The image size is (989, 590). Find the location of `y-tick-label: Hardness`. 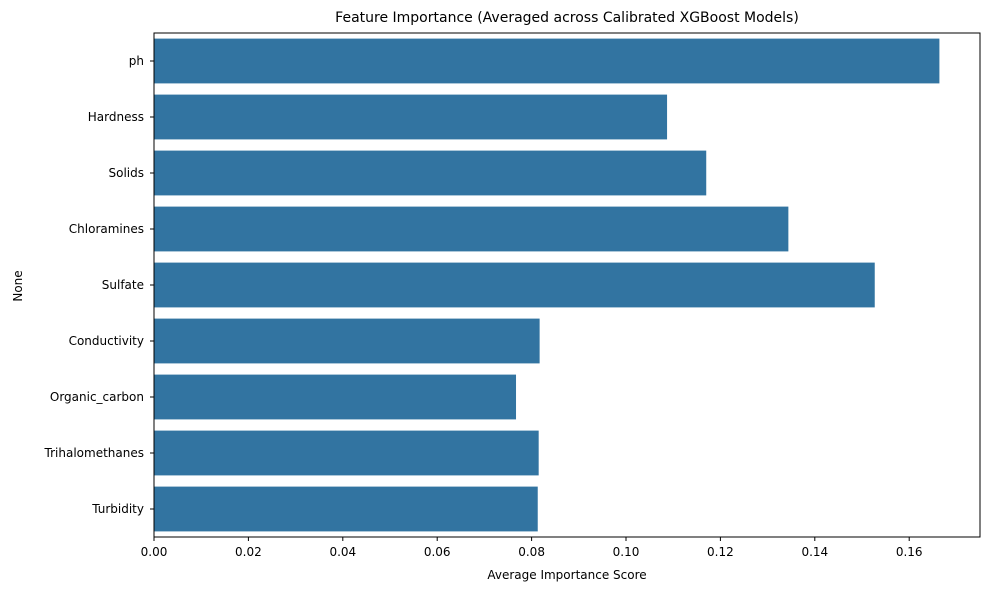

y-tick-label: Hardness is located at coordinates (116, 117).